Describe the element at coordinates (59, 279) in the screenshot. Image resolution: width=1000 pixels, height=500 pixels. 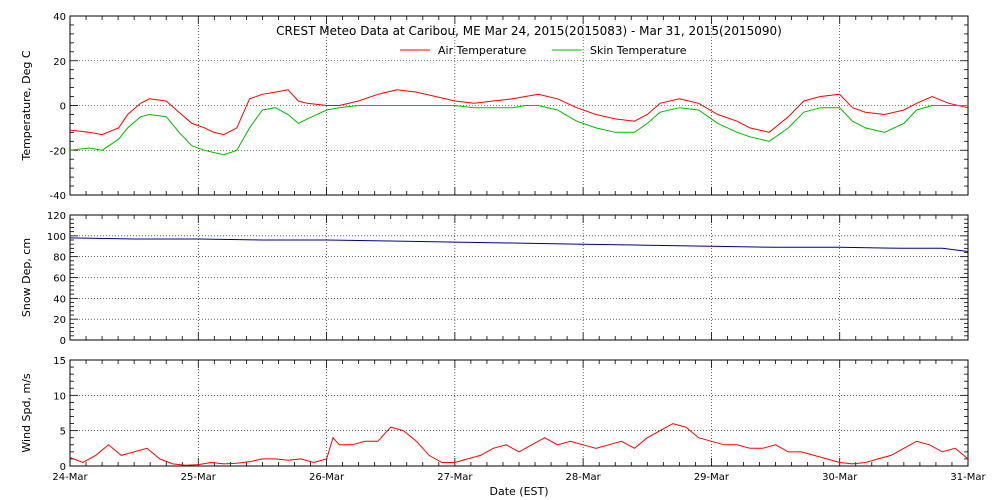
I see `y-tick-label: 60` at that location.